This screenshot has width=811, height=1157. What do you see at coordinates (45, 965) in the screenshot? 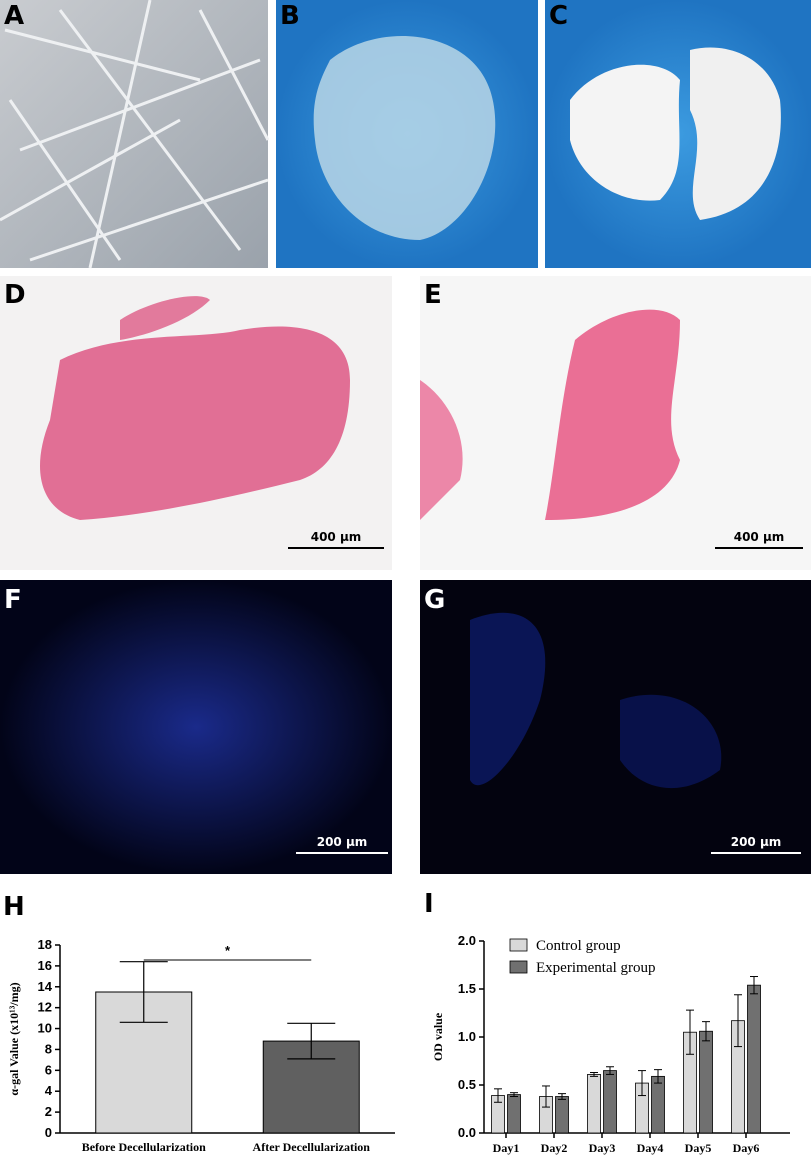
I see `y-tick-label: 16` at bounding box center [45, 965].